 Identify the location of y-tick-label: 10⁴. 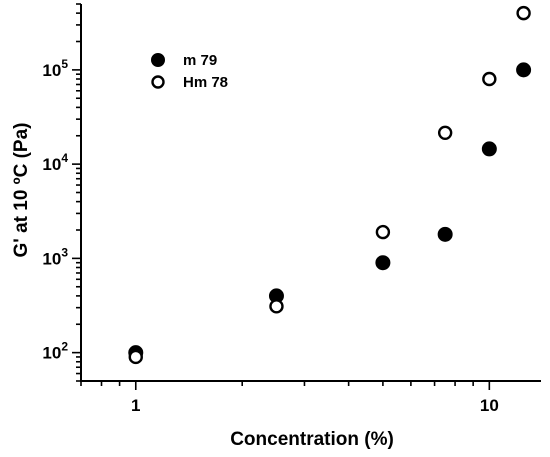
(55, 162).